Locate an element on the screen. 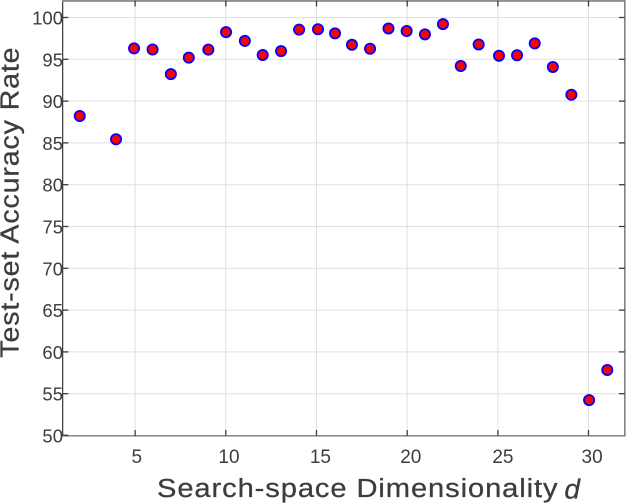  svg-text: 85 is located at coordinates (52, 143).